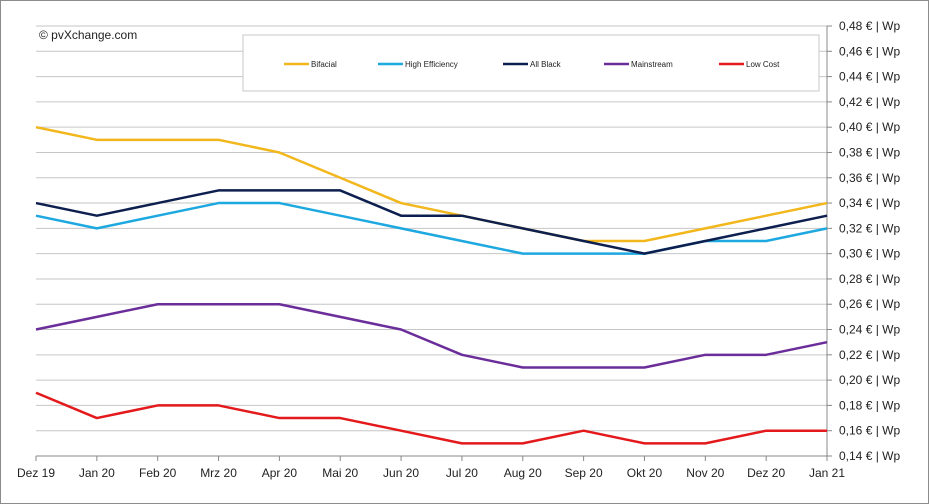 The image size is (929, 504). Describe the element at coordinates (324, 64) in the screenshot. I see `legend-label: Bifacial` at that location.